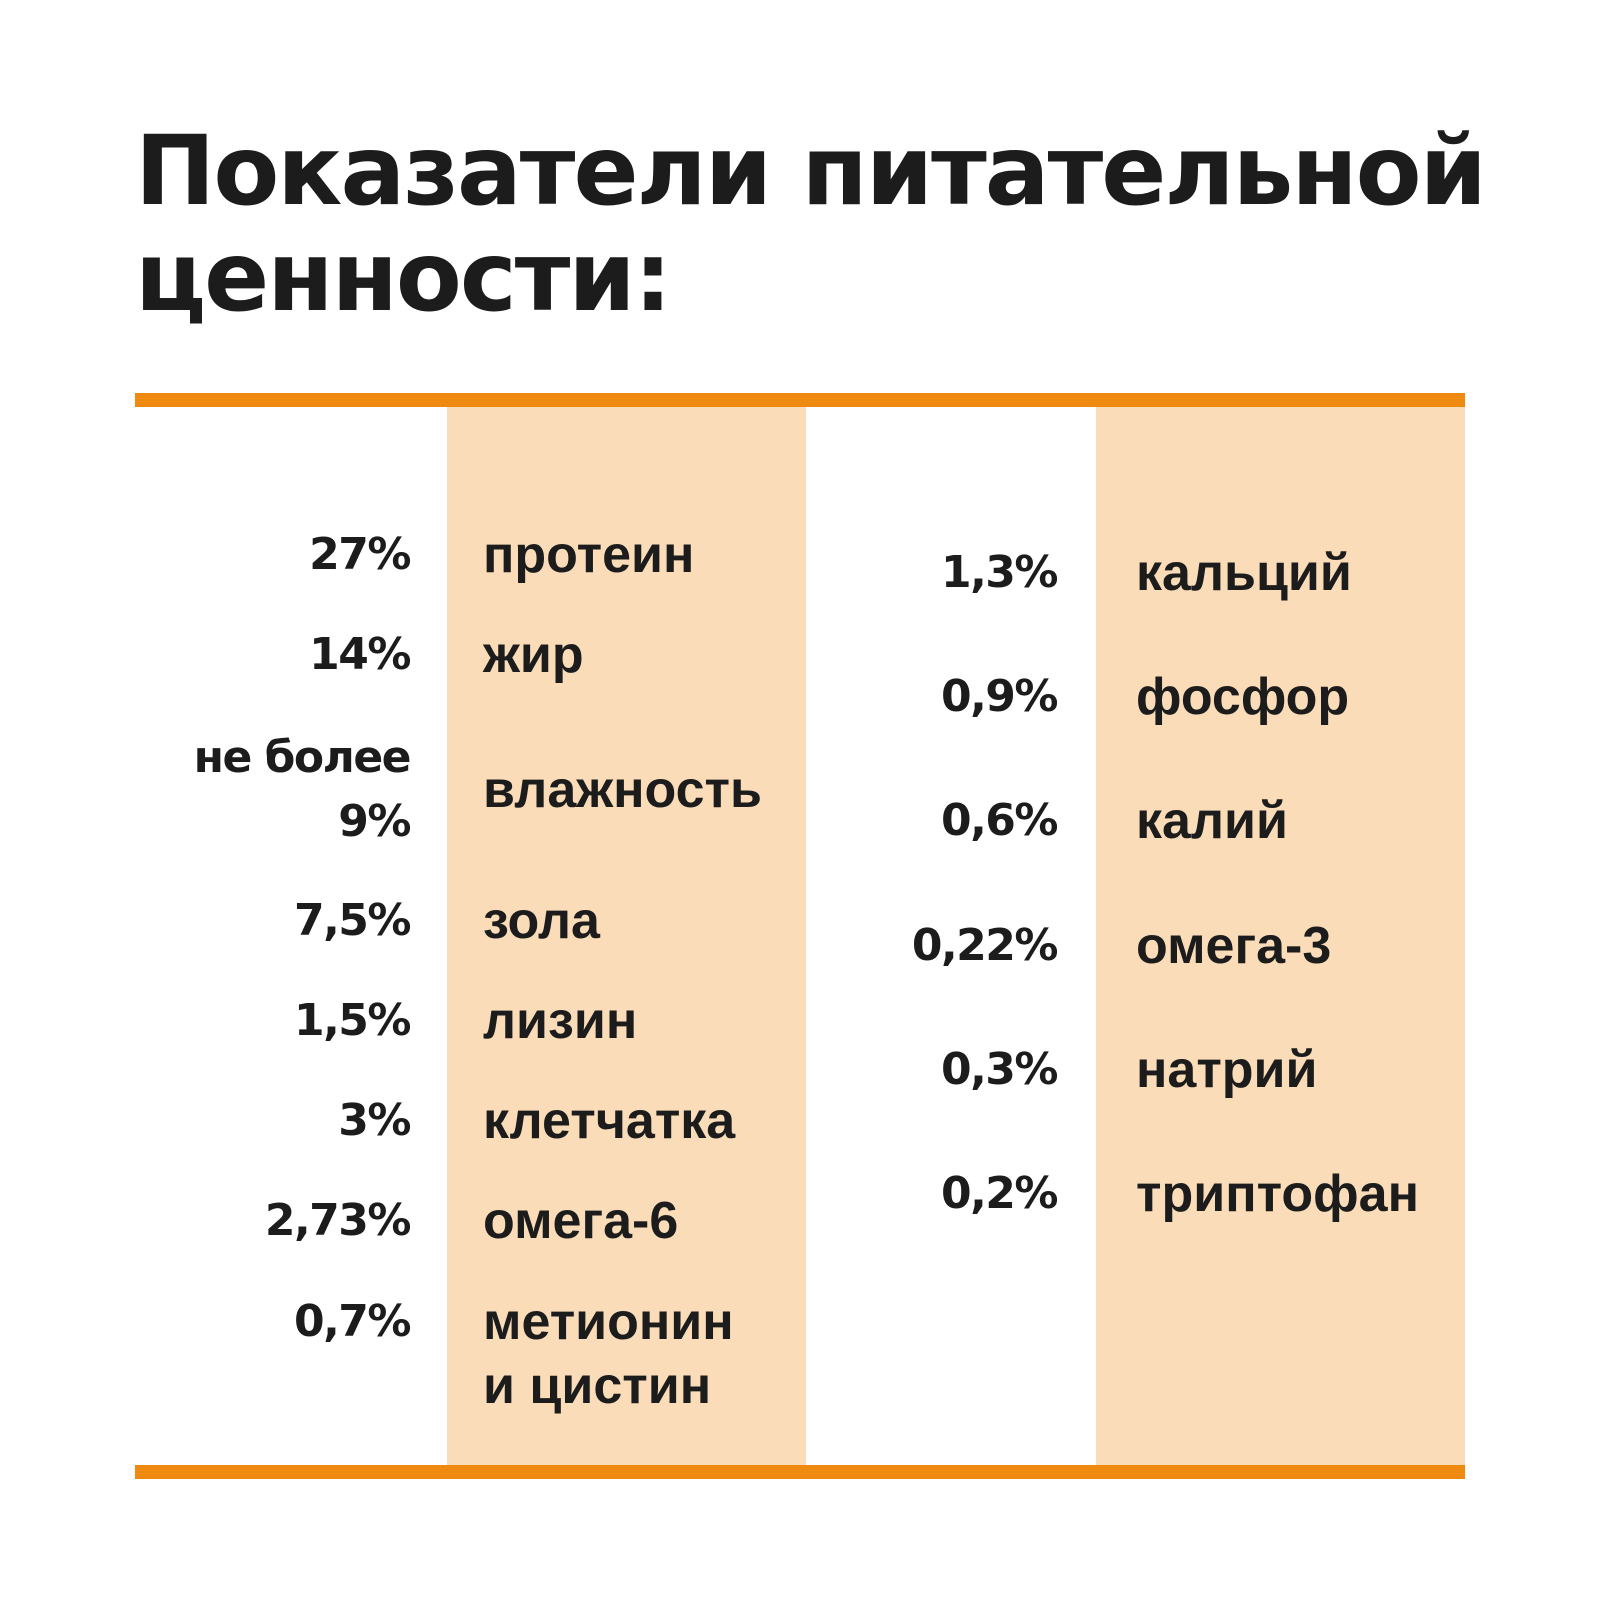  I want to click on nutrient-value: не более 9%, so click(302, 789).